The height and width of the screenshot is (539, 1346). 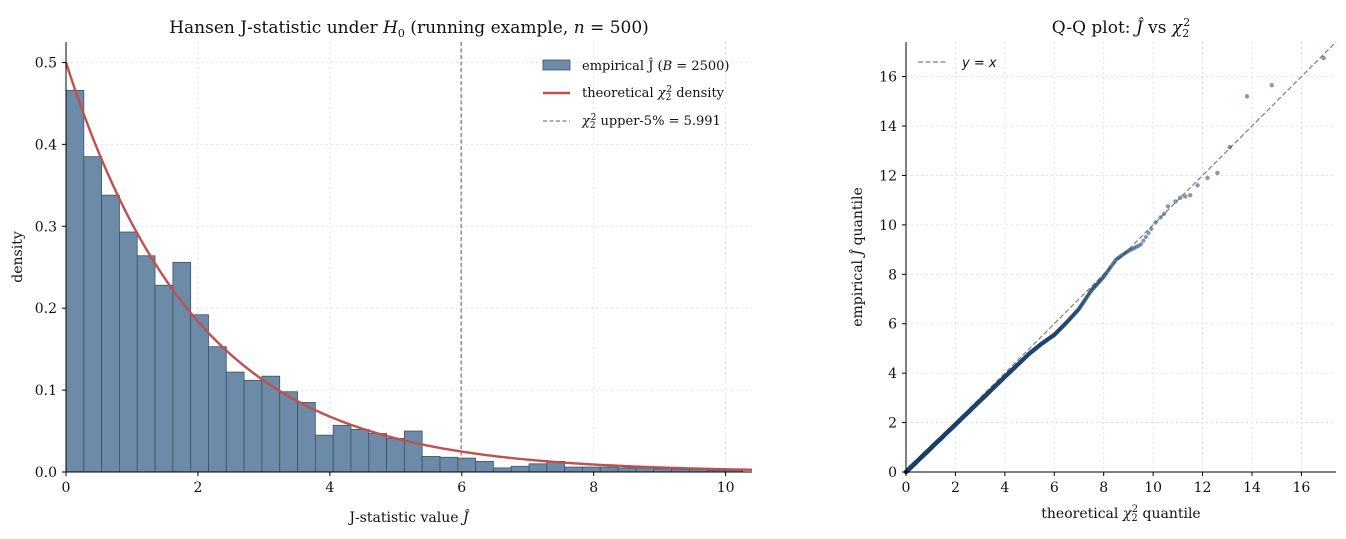 I want to click on histogram-y-label: density, so click(x=18, y=257).